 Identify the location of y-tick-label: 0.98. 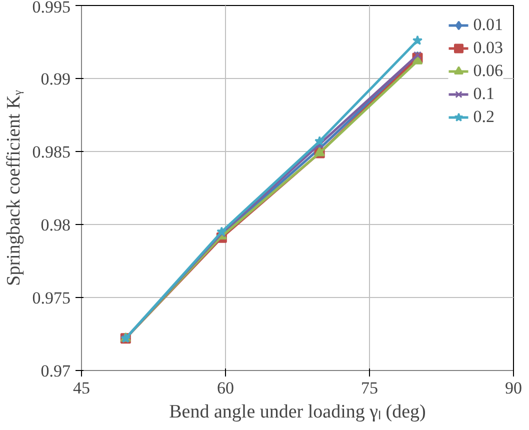
(55, 225).